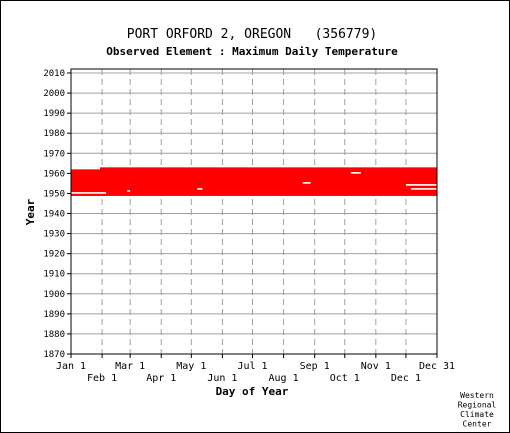  I want to click on y-tick-label: 1970, so click(54, 154).